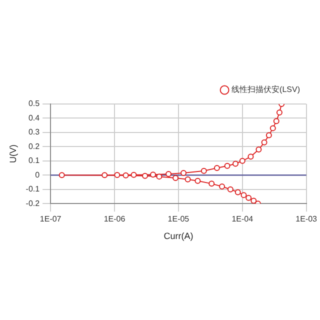 The height and width of the screenshot is (320, 320). I want to click on x-tick-label: 1E-05, so click(179, 219).